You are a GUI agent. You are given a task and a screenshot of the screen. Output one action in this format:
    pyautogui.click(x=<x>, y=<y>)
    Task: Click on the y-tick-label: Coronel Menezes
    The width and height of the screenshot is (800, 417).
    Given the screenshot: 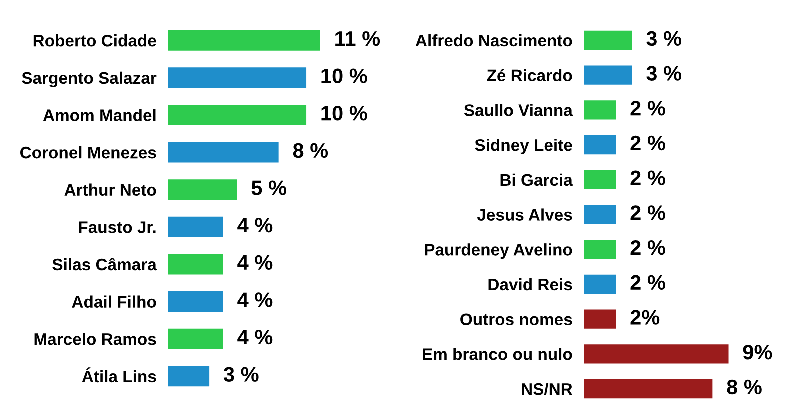 What is the action you would take?
    pyautogui.click(x=88, y=152)
    